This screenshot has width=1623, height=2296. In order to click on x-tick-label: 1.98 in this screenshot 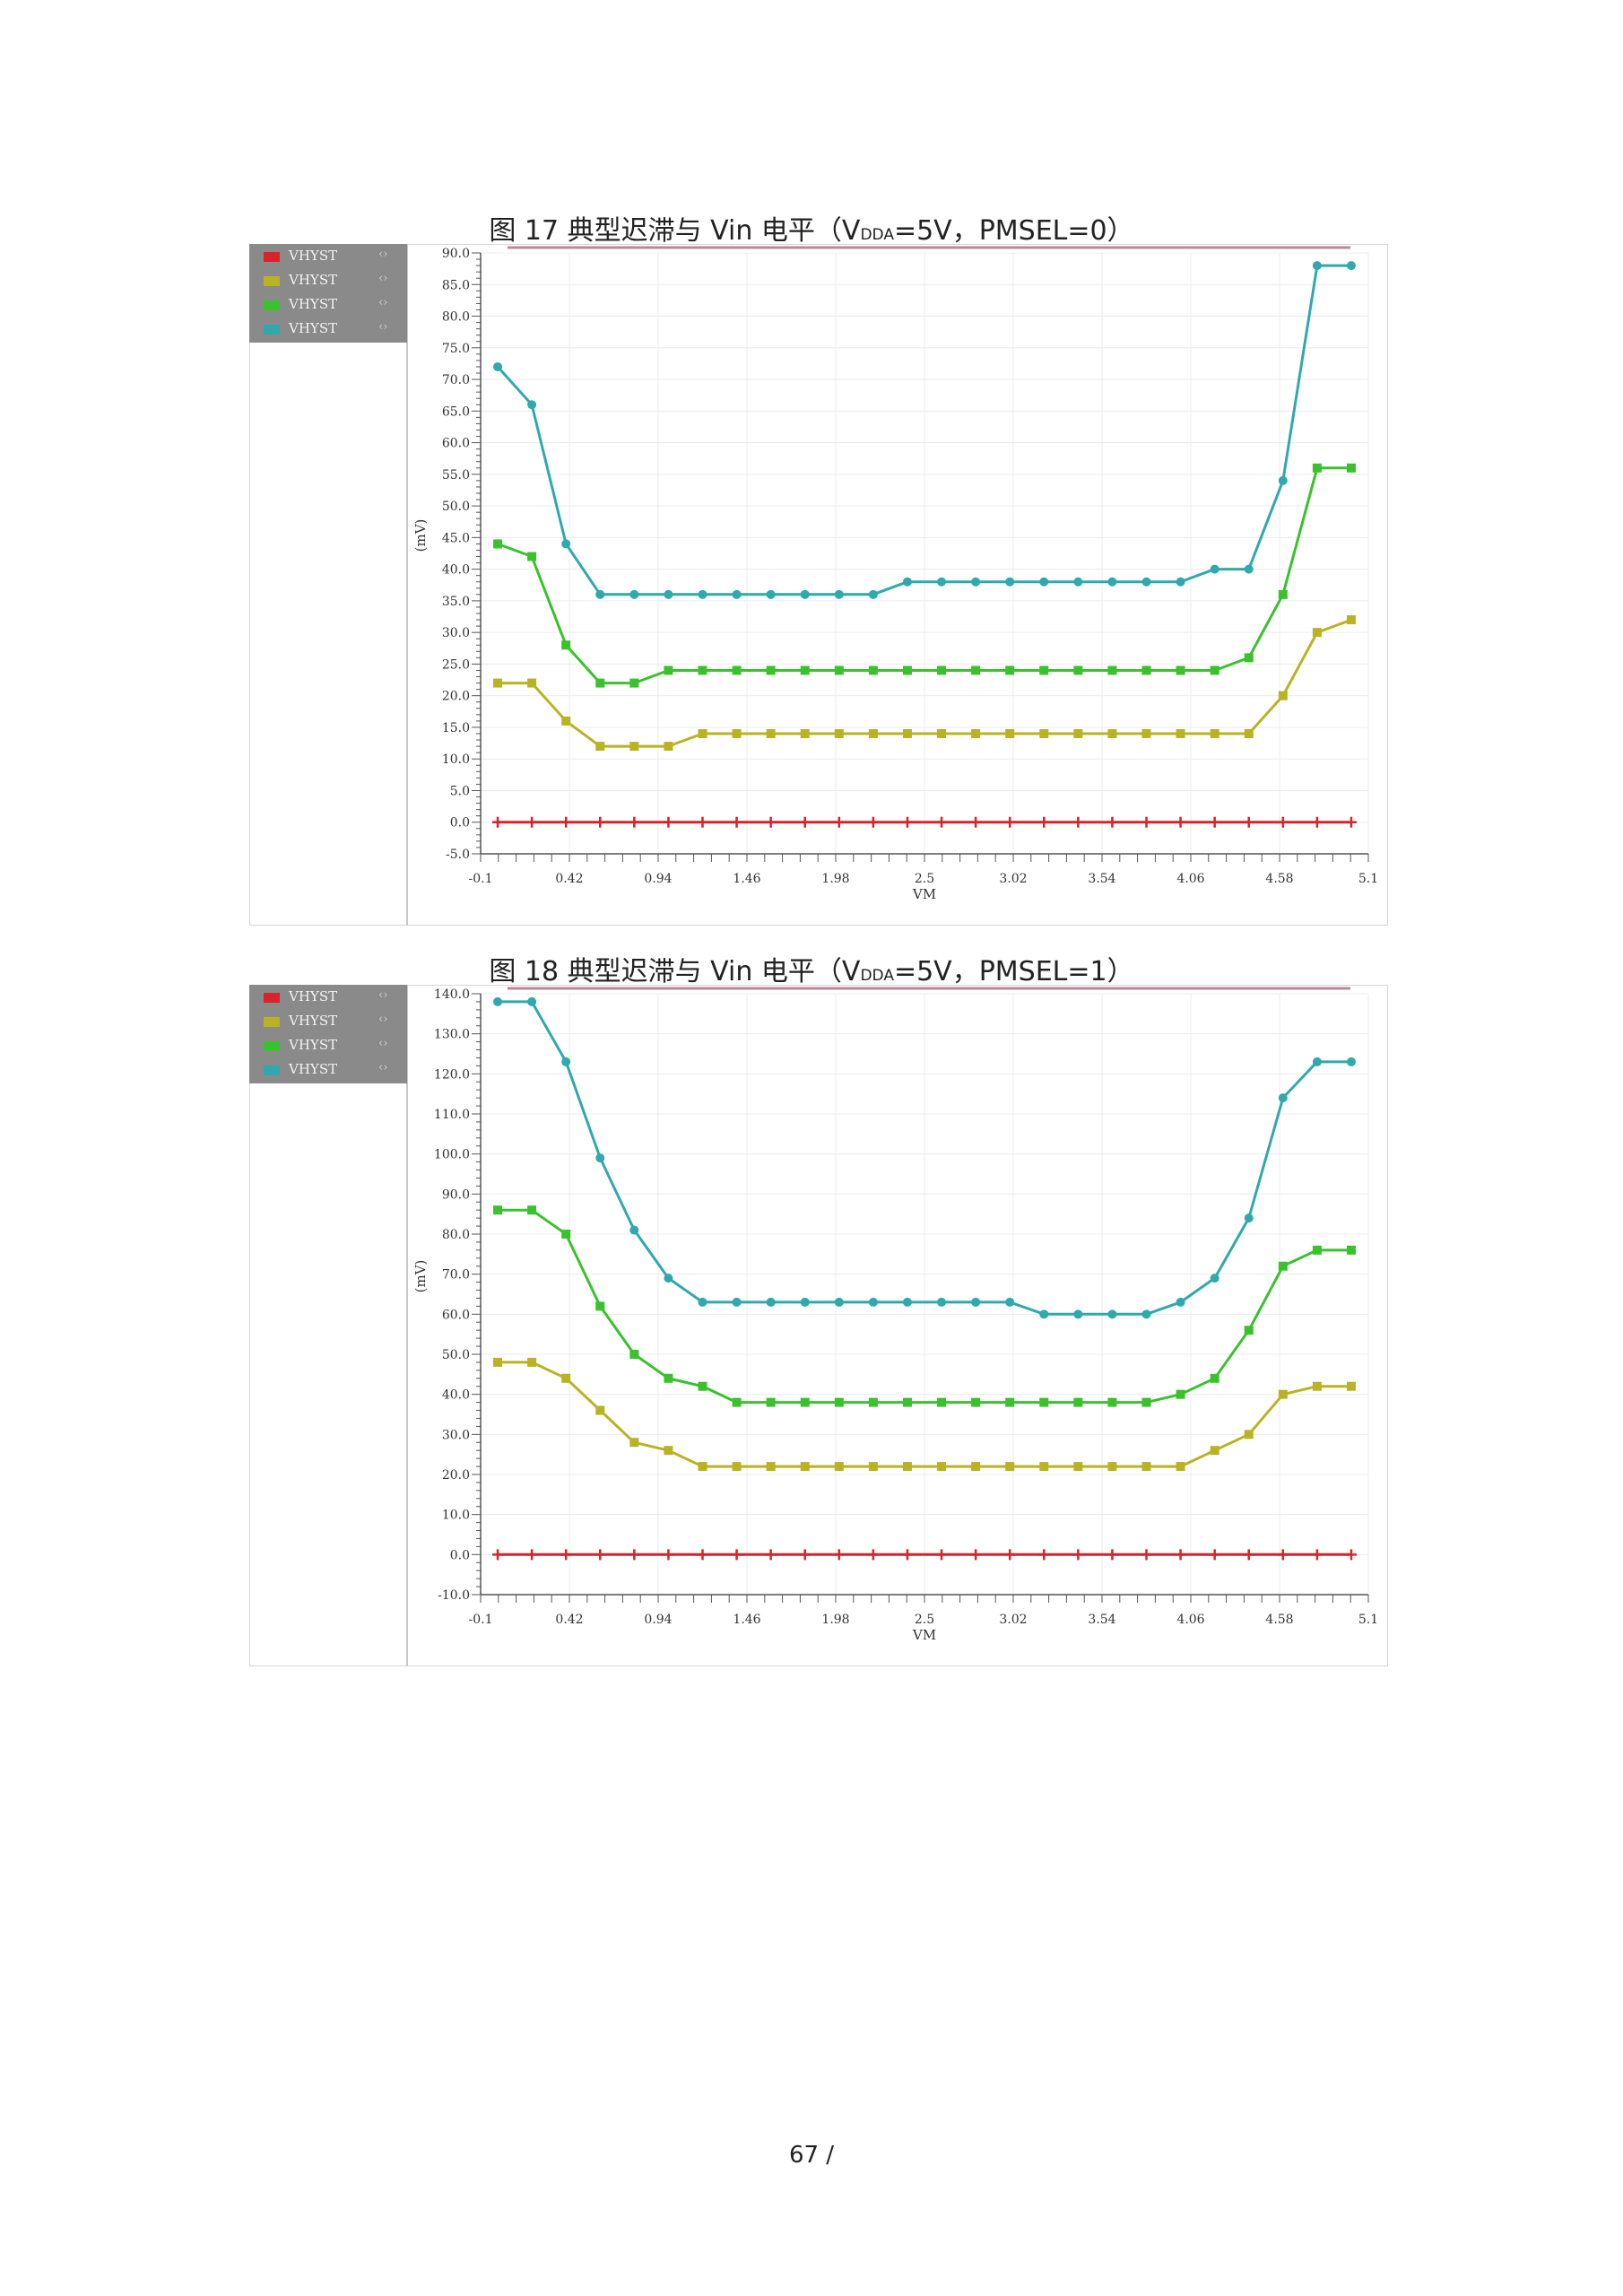, I will do `click(835, 879)`.